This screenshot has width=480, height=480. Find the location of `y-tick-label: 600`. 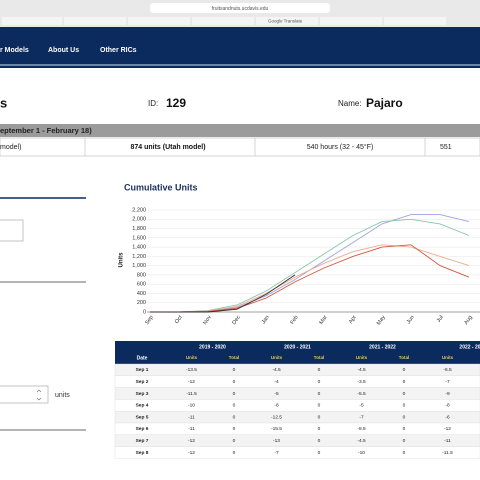

y-tick-label: 600 is located at coordinates (141, 285).